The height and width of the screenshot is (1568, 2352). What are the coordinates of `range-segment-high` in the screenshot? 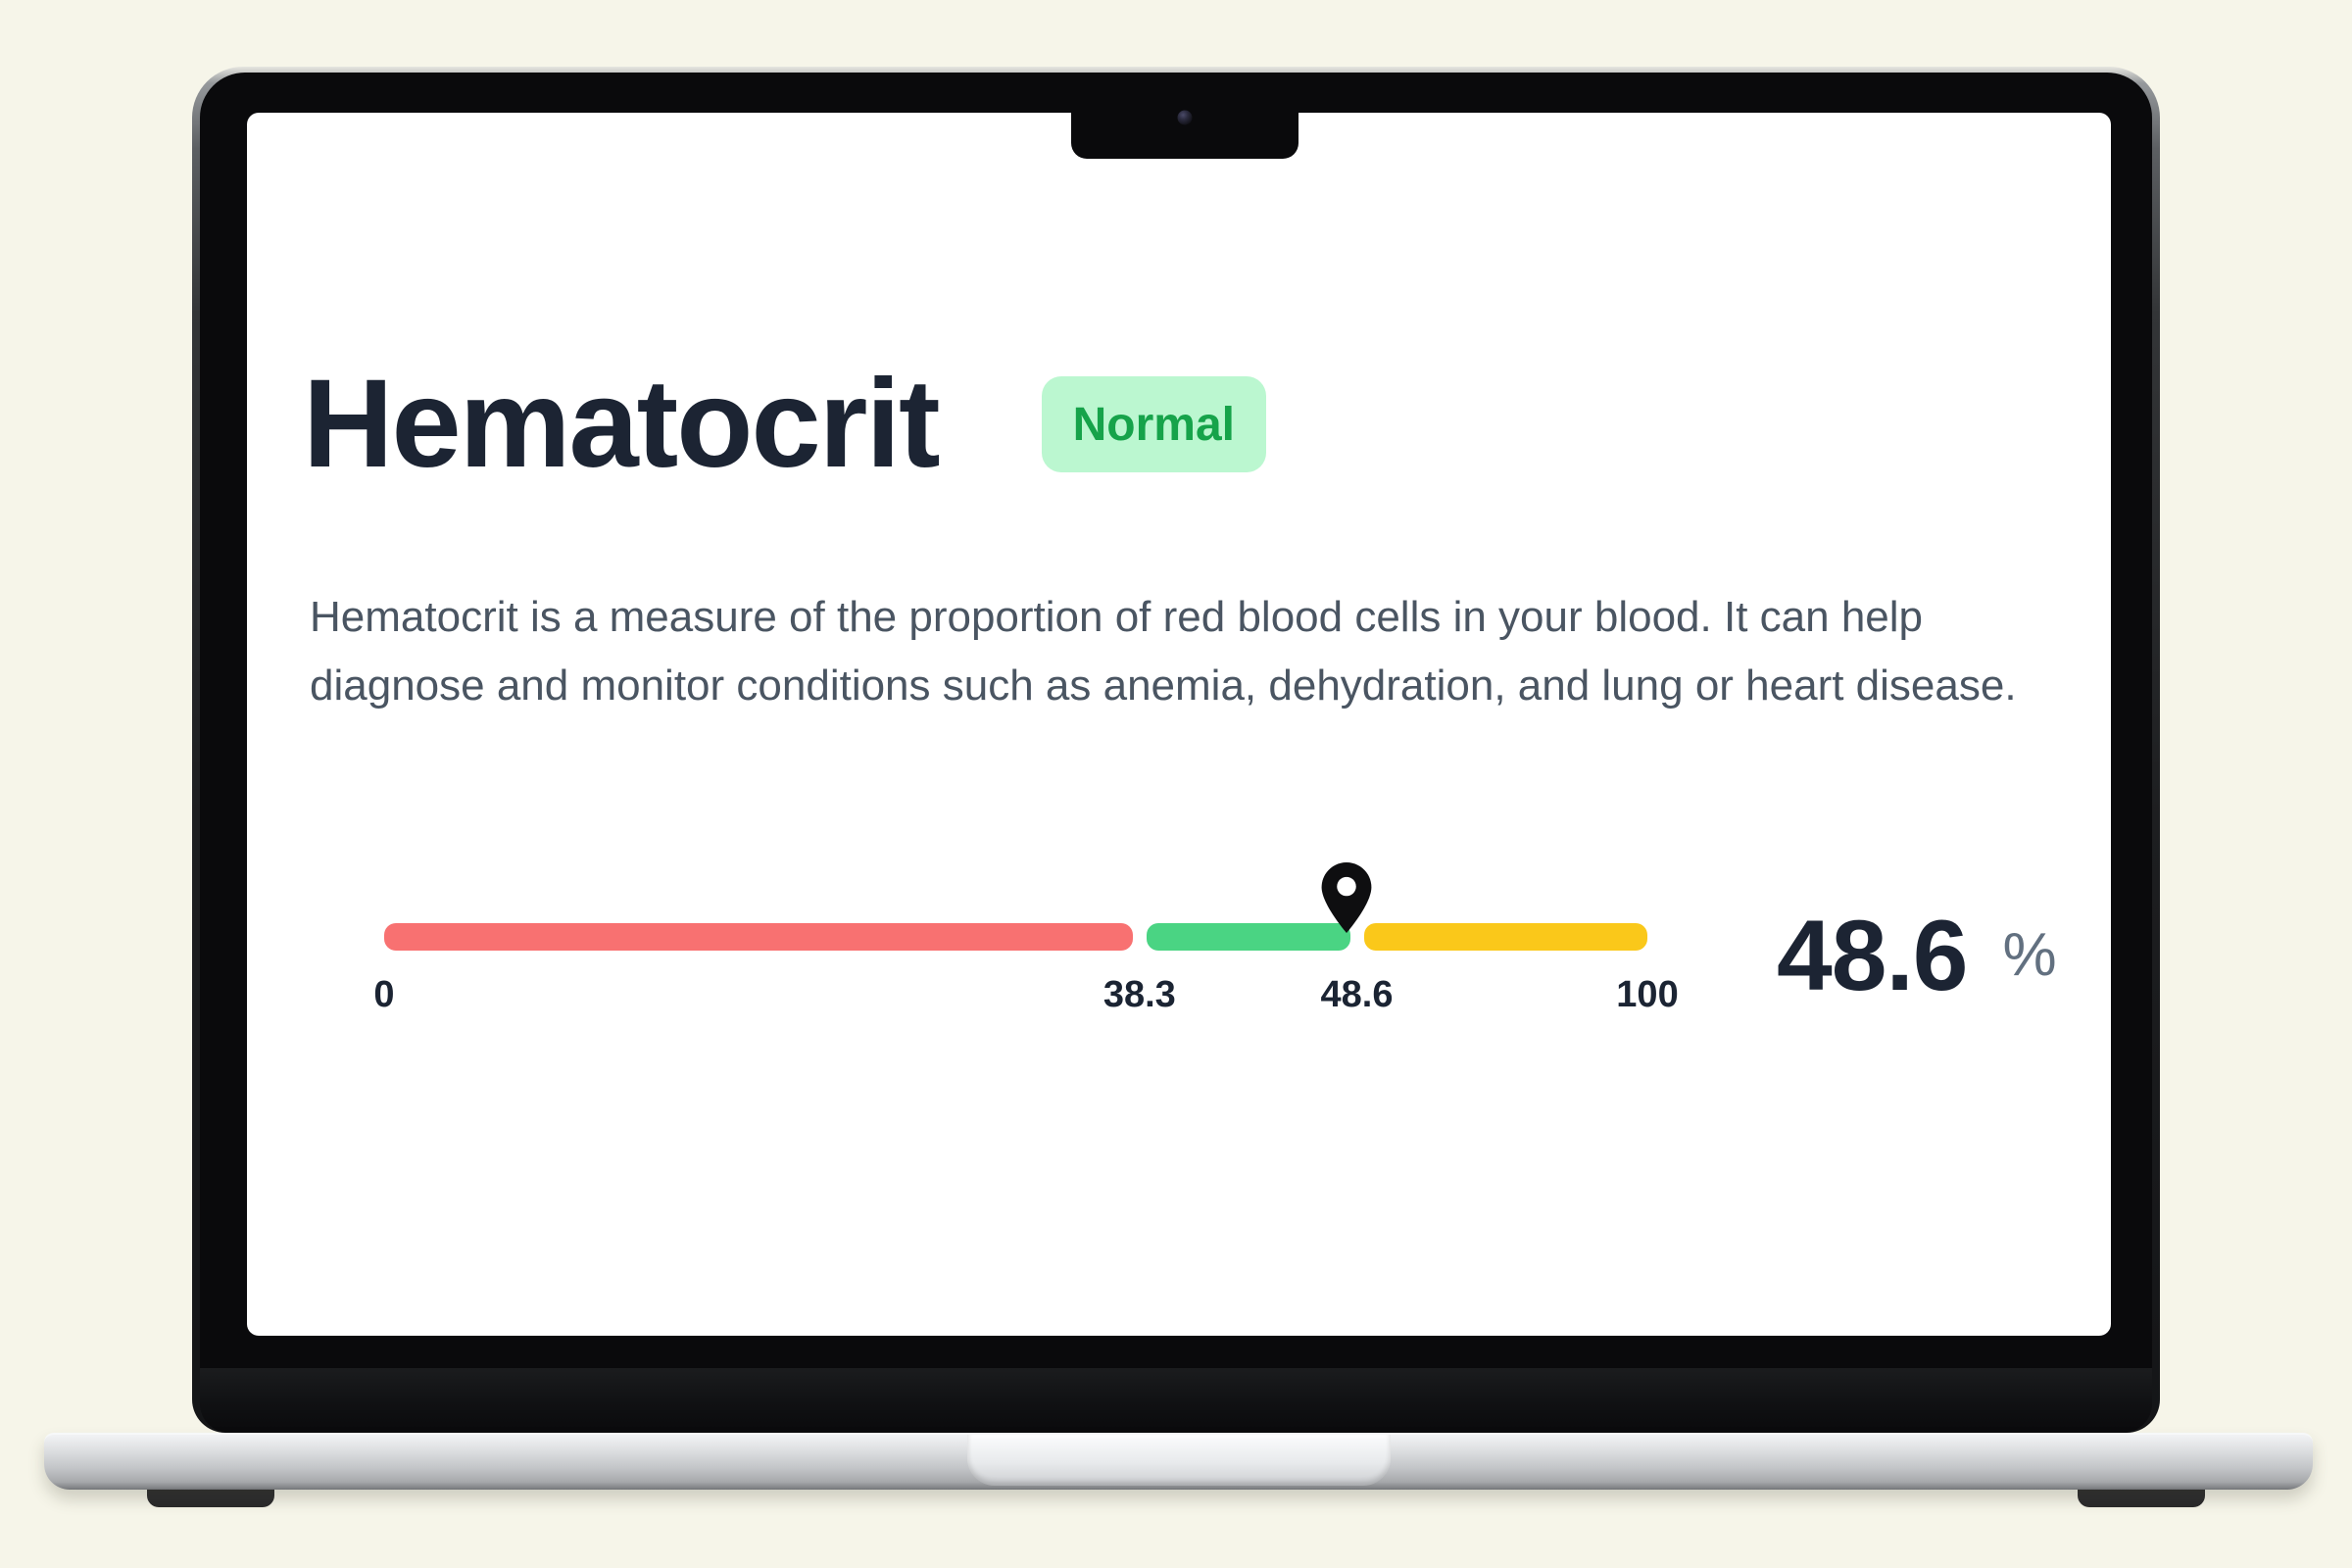 It's located at (1505, 937).